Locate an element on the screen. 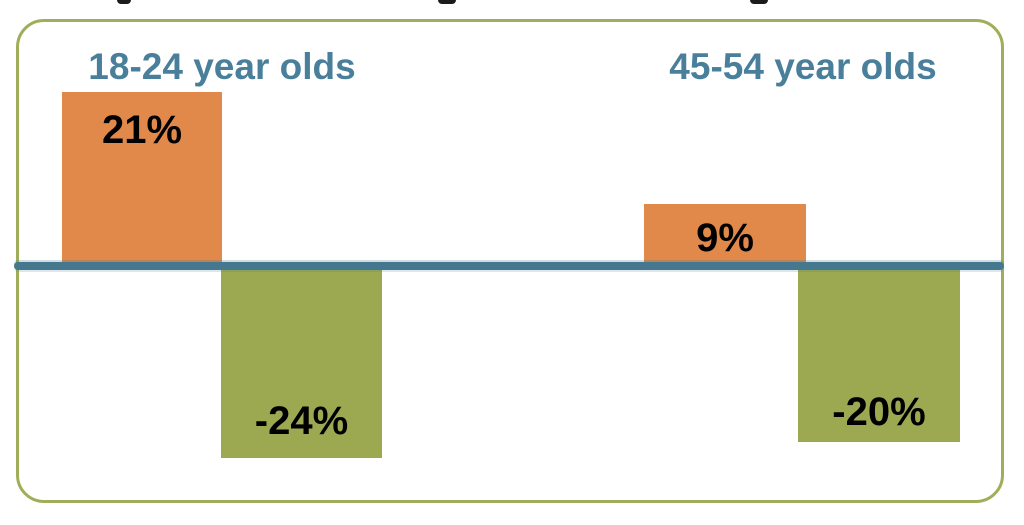 This screenshot has width=1024, height=525. bar-45-54-positive is located at coordinates (725, 233).